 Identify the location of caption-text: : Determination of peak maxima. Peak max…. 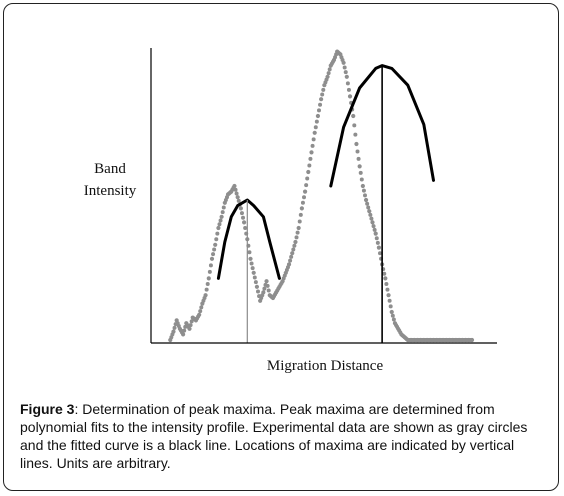
(274, 436).